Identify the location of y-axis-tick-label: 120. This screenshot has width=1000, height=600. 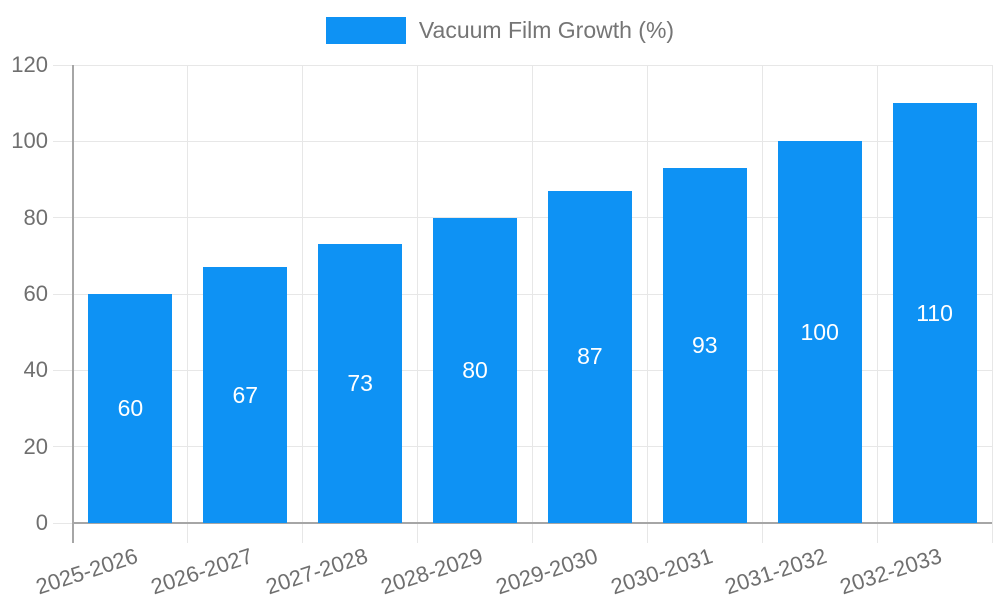
(29, 64).